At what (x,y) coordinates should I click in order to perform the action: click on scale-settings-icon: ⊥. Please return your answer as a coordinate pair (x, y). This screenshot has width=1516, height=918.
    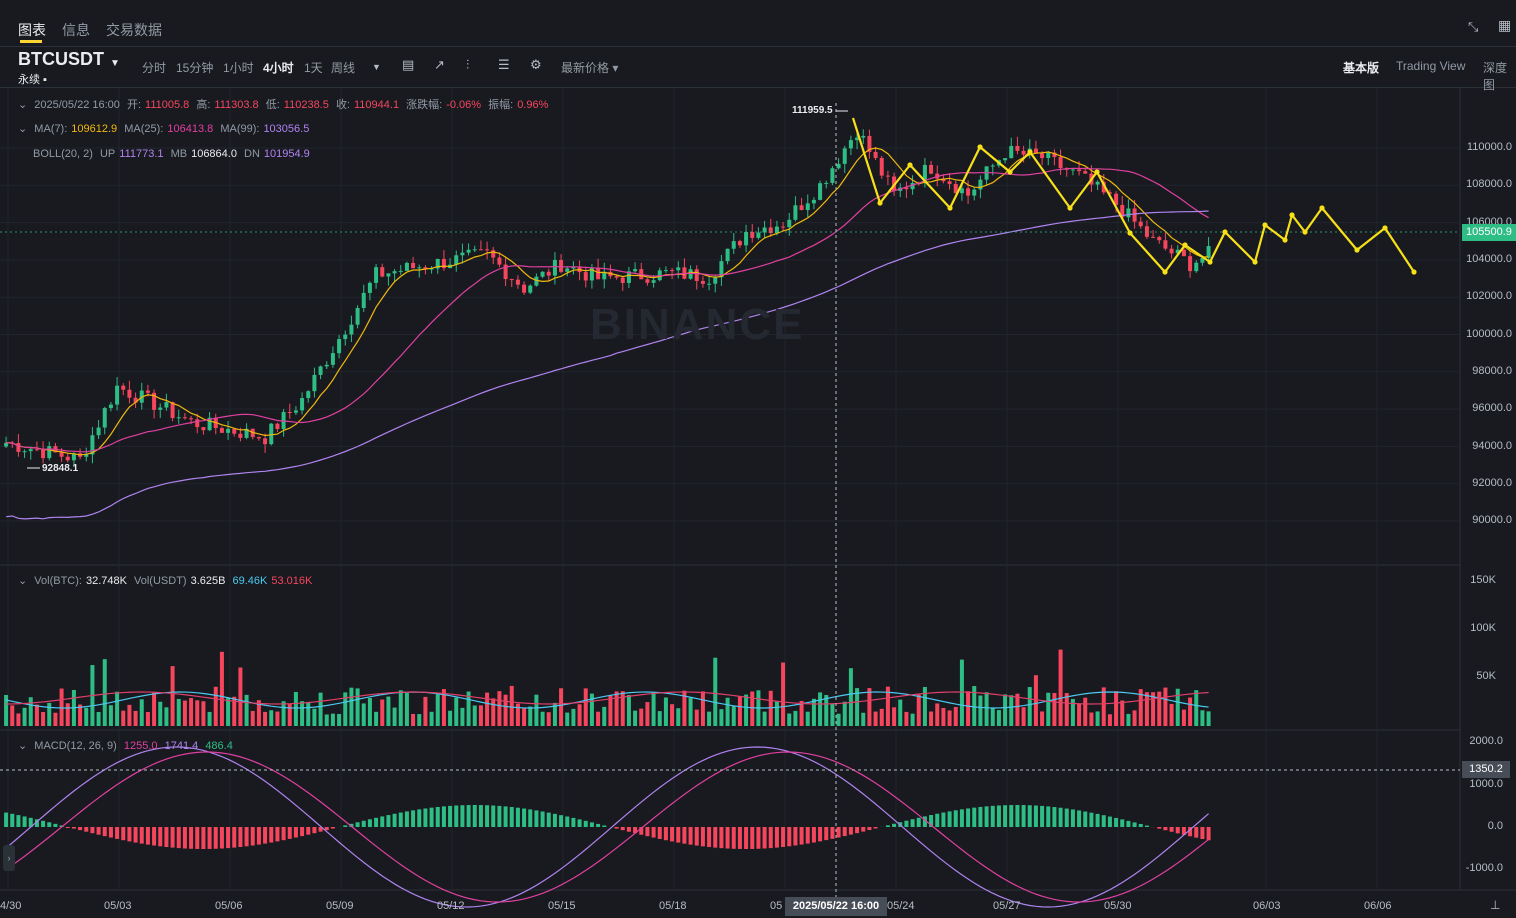
    Looking at the image, I should click on (1495, 905).